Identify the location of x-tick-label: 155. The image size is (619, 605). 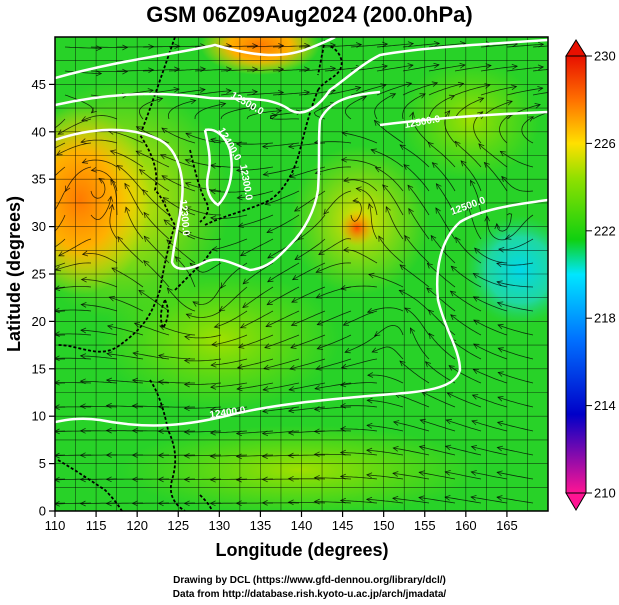
(425, 525).